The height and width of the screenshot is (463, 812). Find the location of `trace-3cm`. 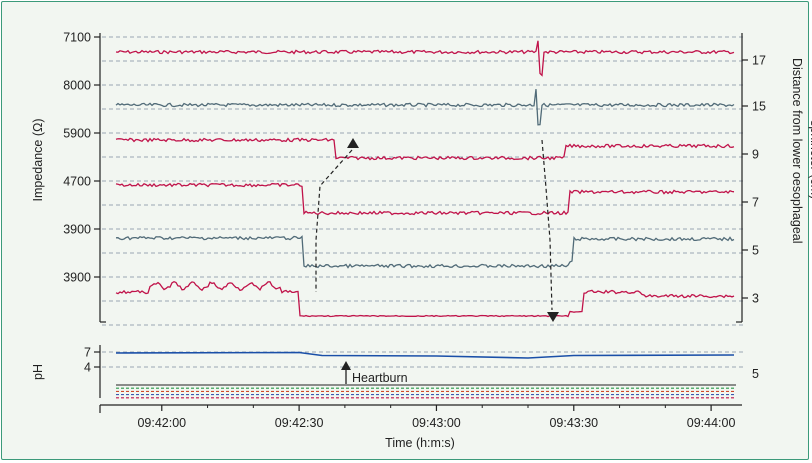

trace-3cm is located at coordinates (425, 299).